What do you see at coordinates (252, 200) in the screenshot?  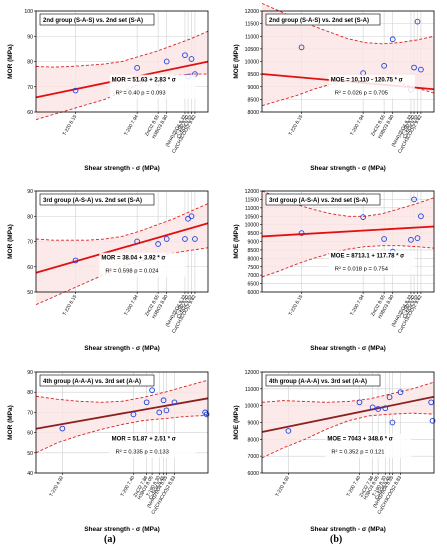 I see `y-tick-label: 11500` at bounding box center [252, 200].